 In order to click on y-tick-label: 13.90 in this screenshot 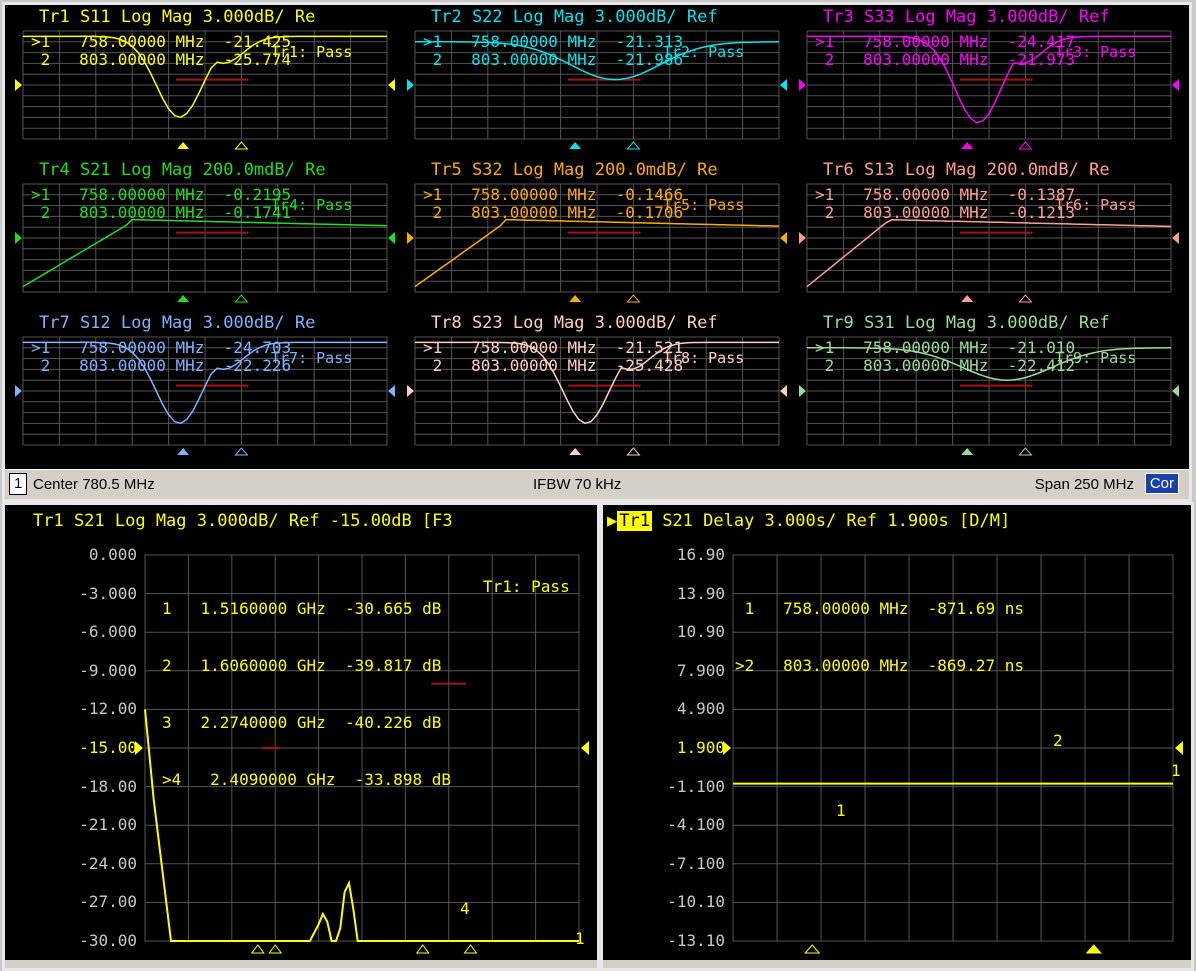, I will do `click(700, 593)`.